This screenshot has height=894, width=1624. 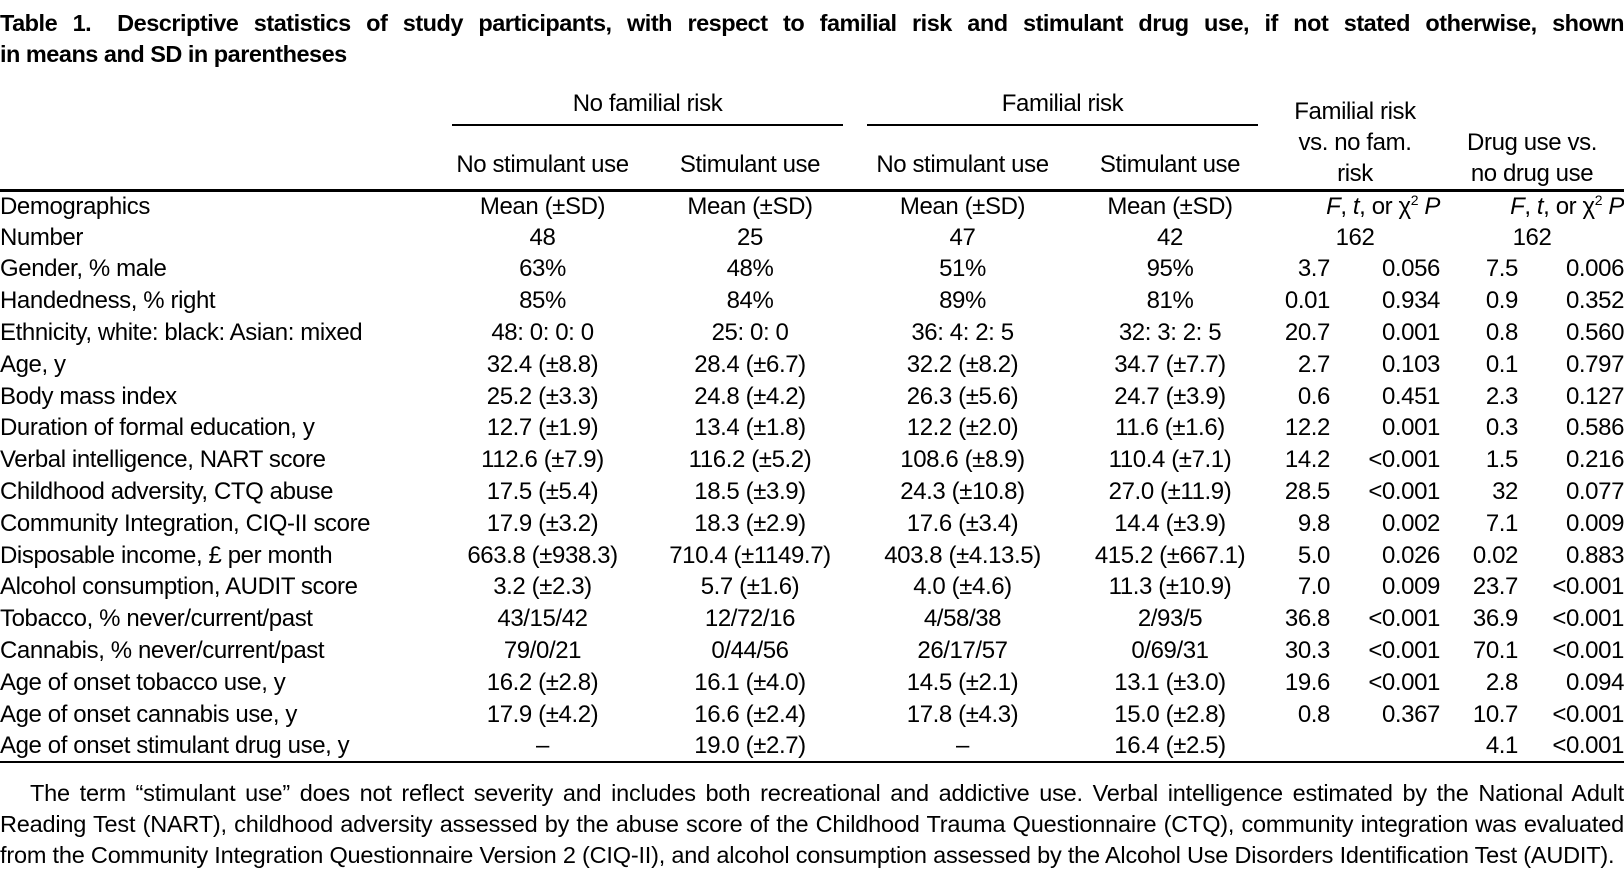 I want to click on table-cell: 4/58/38, so click(x=962, y=619).